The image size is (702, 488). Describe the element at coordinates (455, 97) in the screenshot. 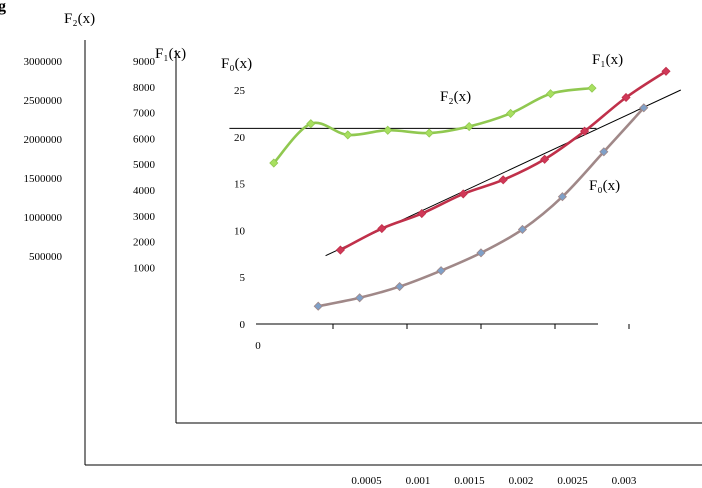

I see `curve-label-f2: F₂(x)` at that location.